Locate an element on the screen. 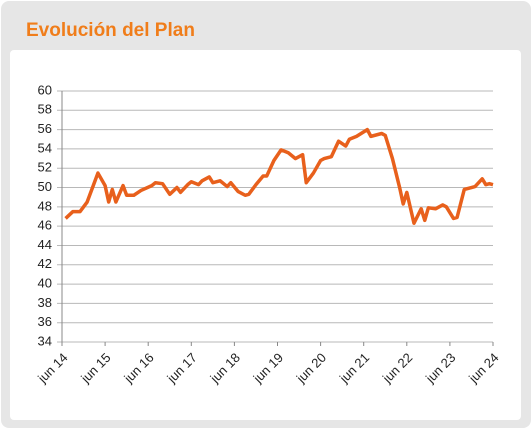 This screenshot has width=532, height=434. y-tick-label: 52 is located at coordinates (45, 167).